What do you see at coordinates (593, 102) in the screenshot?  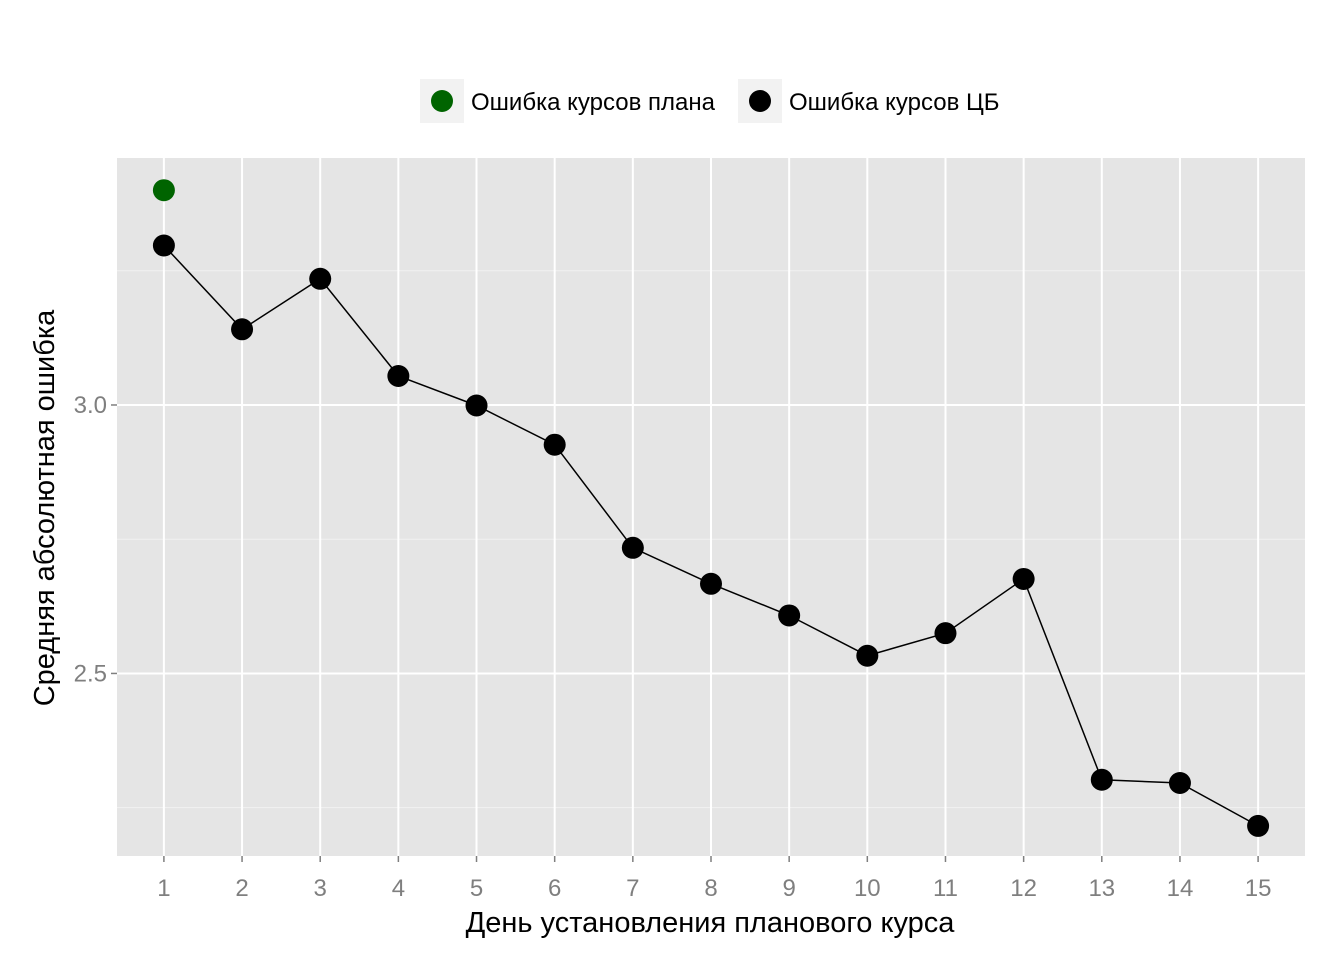 I see `legend-label: Ошибка курсов плана` at bounding box center [593, 102].